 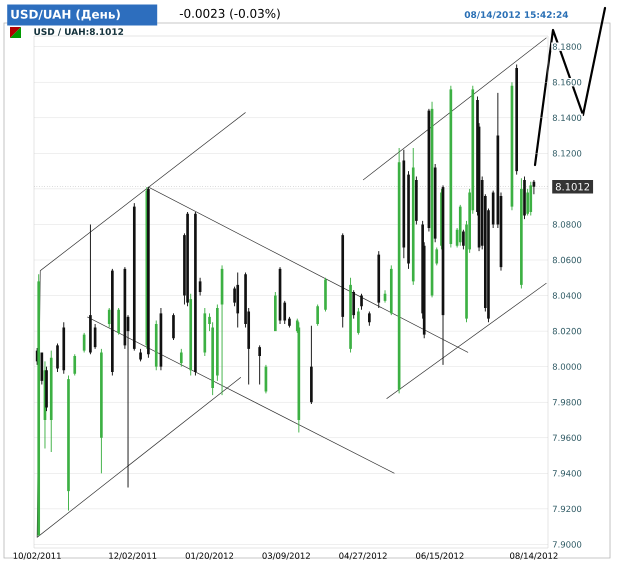 I want to click on chart-title: USD/UAH (День), so click(x=65, y=15).